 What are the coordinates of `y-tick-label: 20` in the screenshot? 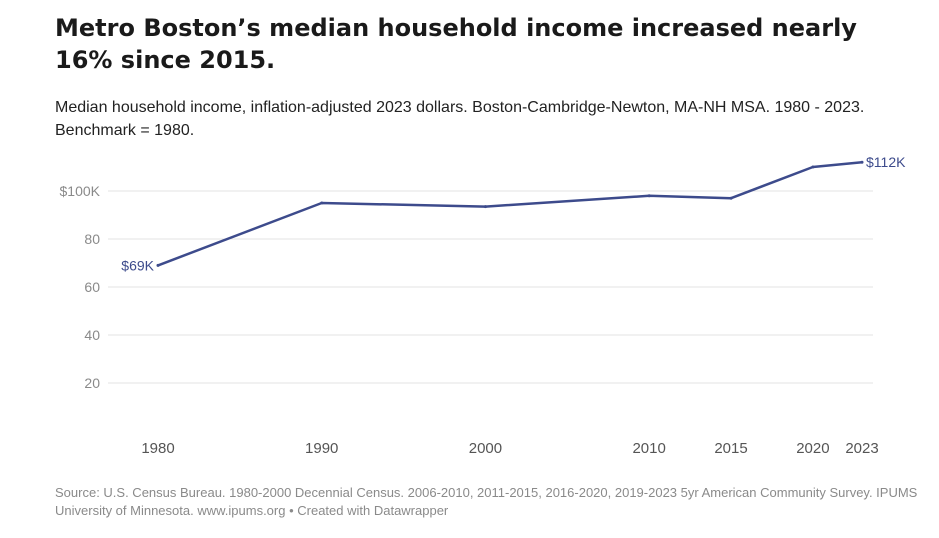 It's located at (92, 383).